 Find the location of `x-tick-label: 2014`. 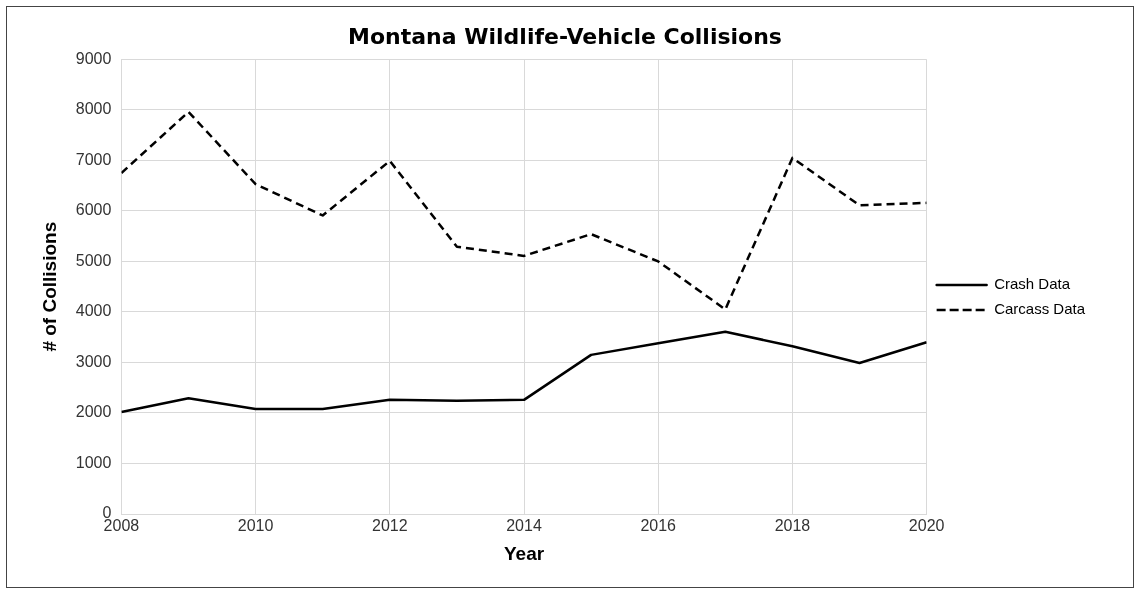

x-tick-label: 2014 is located at coordinates (524, 526).